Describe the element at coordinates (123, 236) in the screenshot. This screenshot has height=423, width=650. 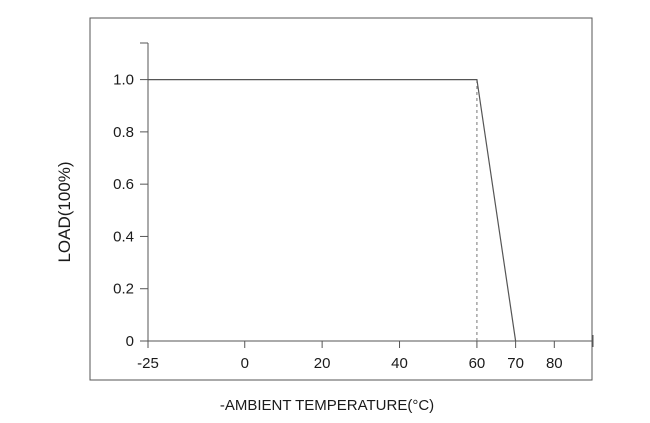
I see `y-tick-label: 0.4` at that location.